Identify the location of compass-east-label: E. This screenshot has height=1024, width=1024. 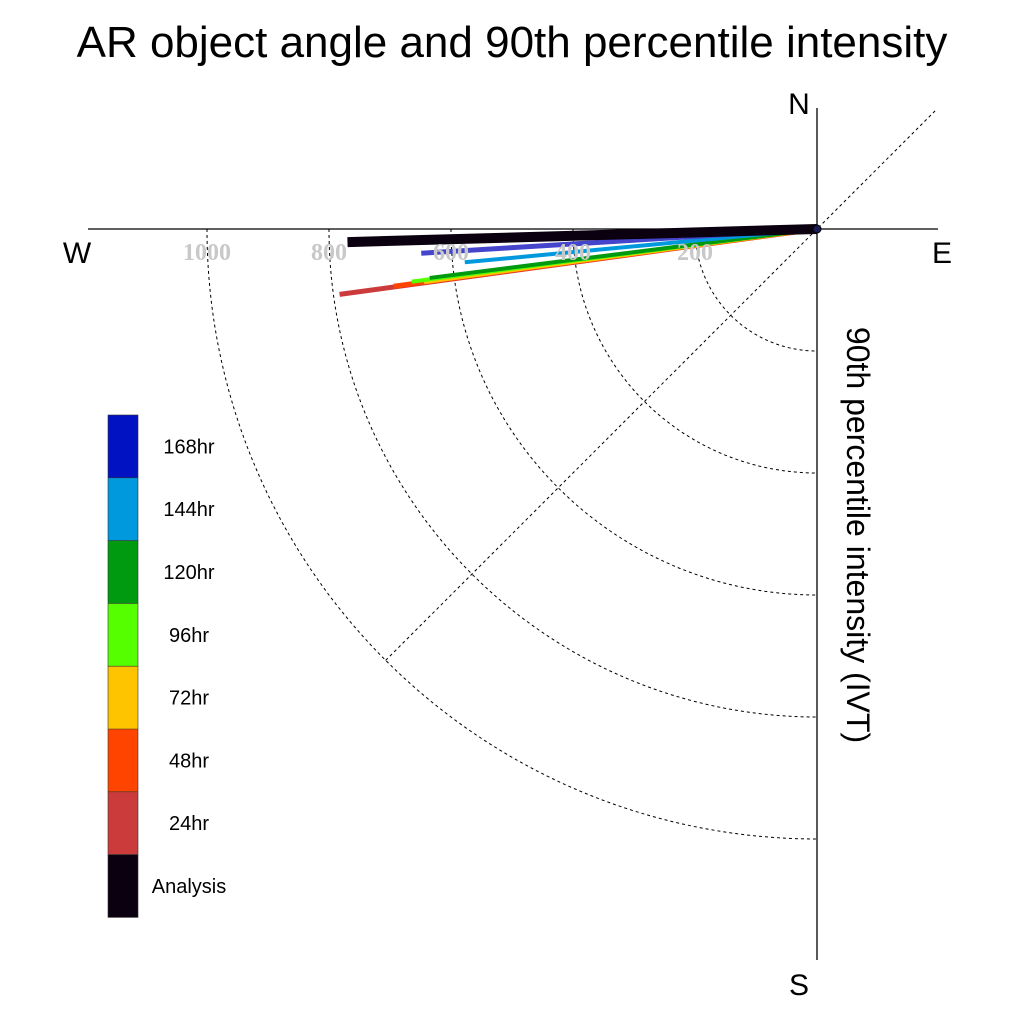
(942, 253).